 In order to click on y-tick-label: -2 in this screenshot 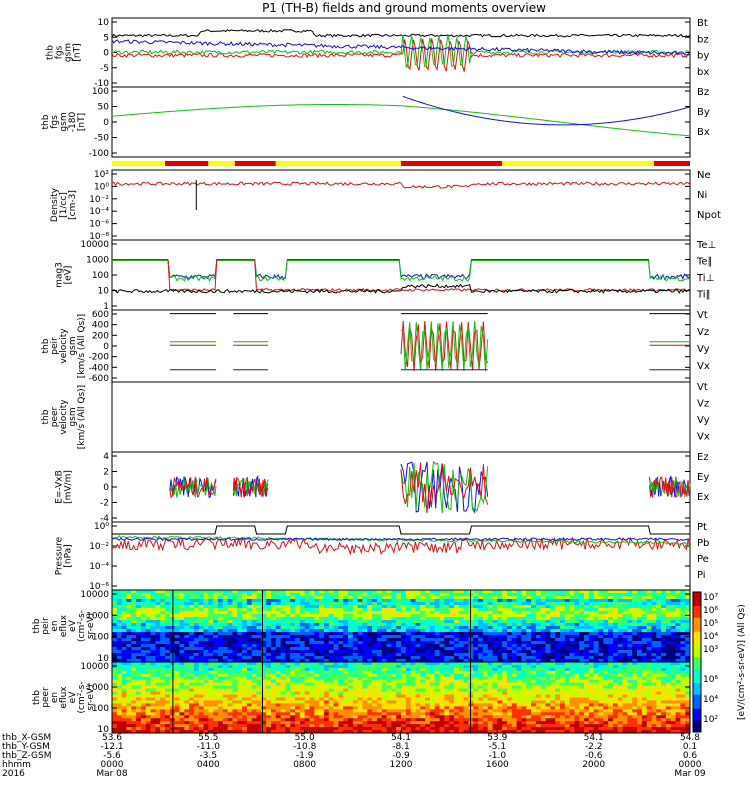, I will do `click(104, 504)`.